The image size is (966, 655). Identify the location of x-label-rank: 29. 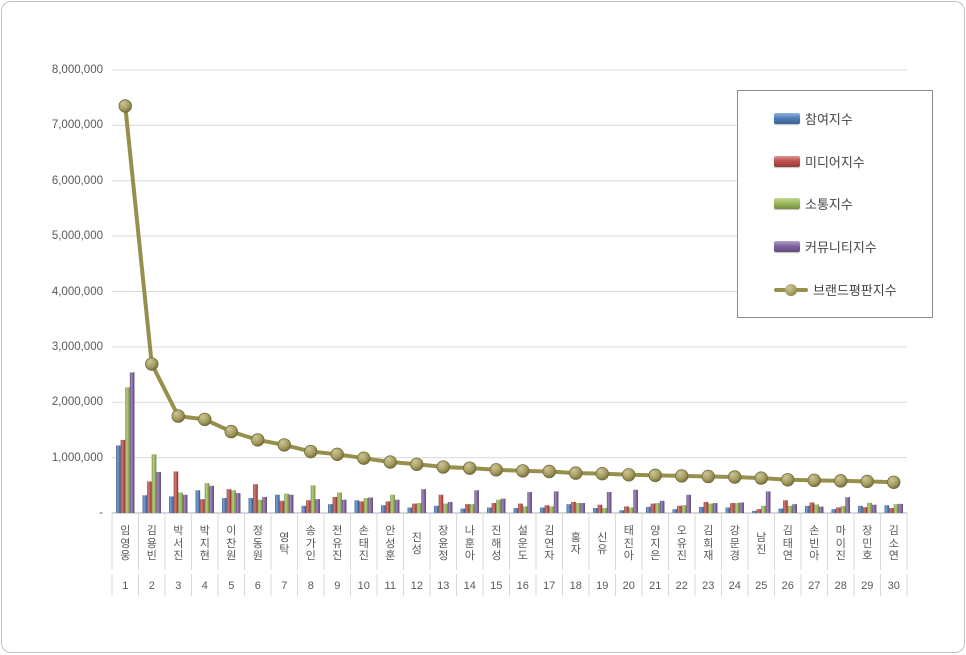
(867, 586).